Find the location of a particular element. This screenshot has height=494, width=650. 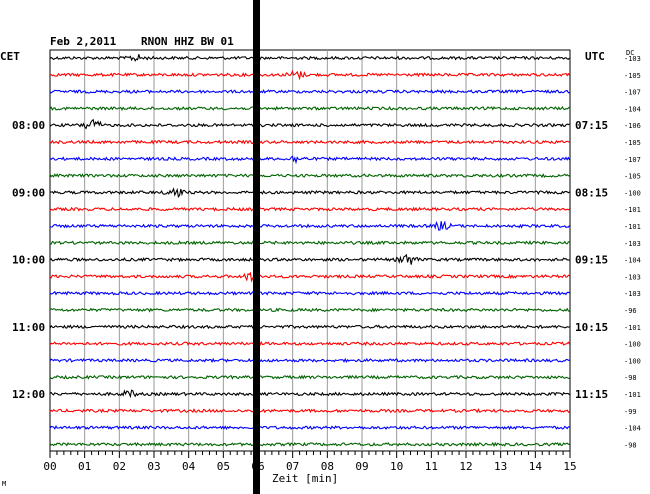

x-axis: 00 01 02 03 04 05 06 07 08 09 10 11 12 13 14 15 is located at coordinates (310, 462).